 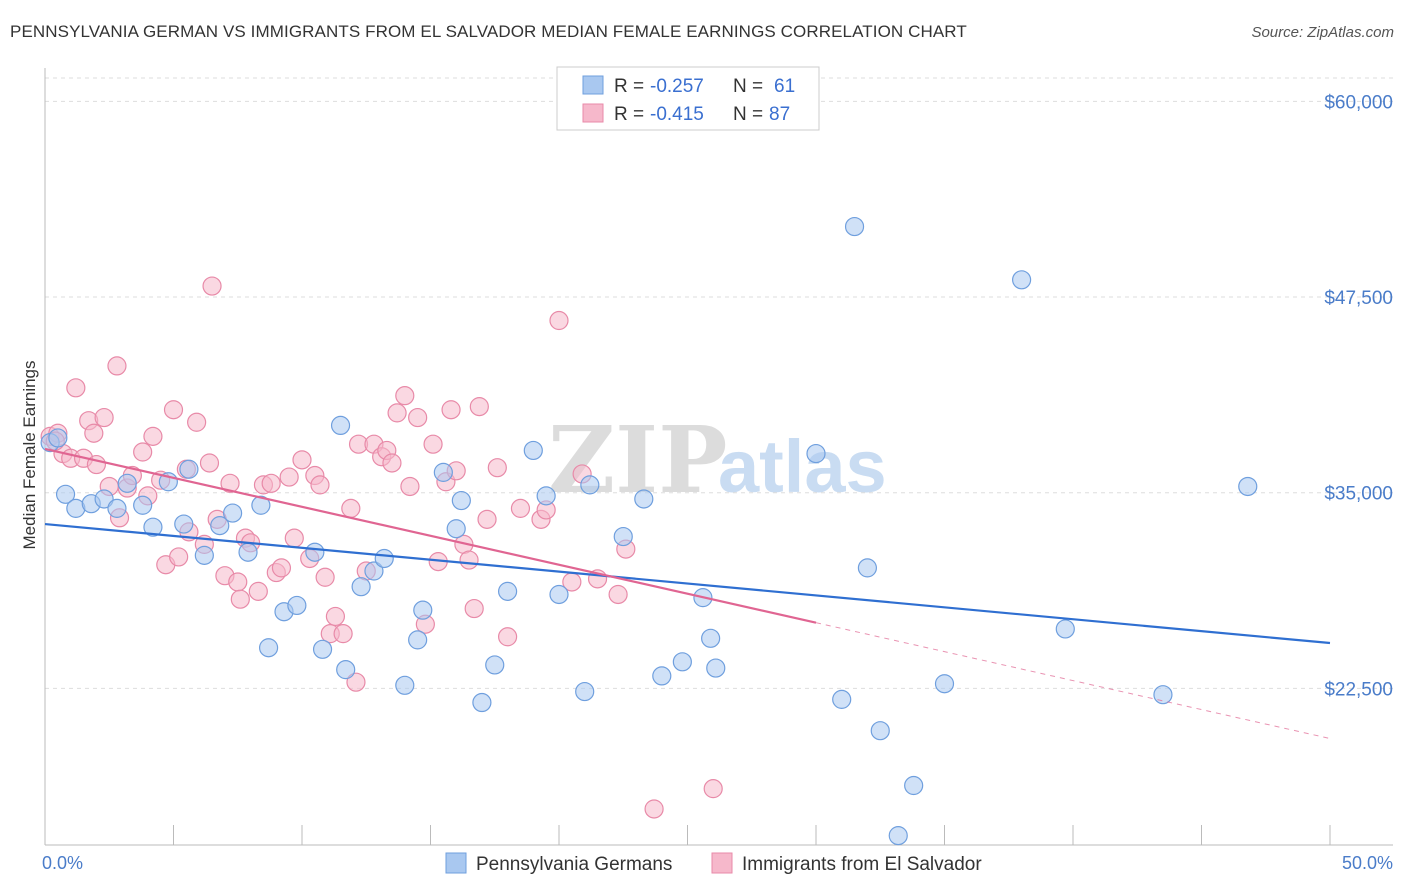 I want to click on legend-n-label-pink: N =, so click(x=748, y=114).